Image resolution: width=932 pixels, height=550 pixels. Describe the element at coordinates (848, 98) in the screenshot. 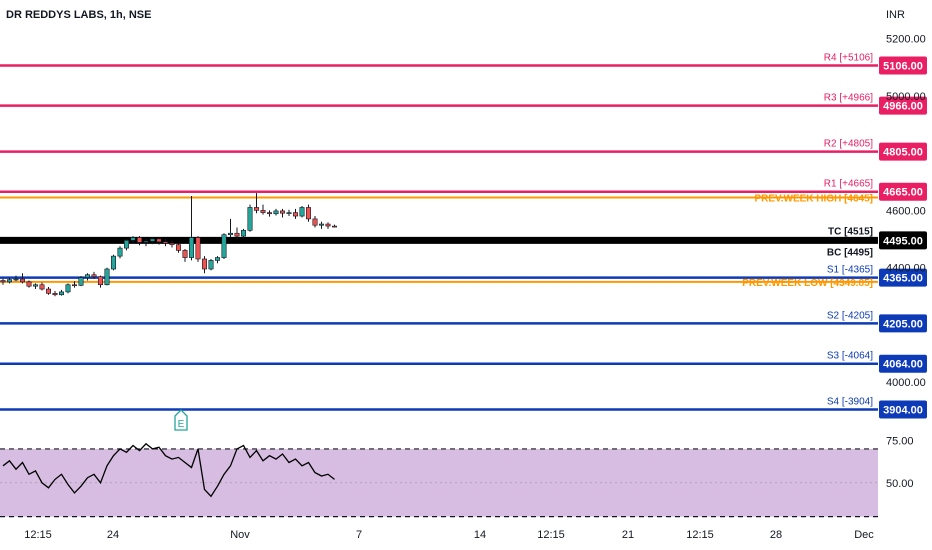

I see `level-label: R3 [+4966]` at that location.